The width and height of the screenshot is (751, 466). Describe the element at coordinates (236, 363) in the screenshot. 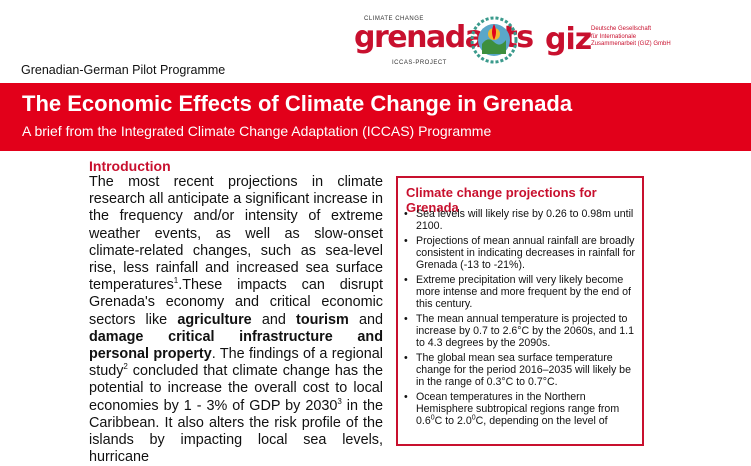

I see `intro-text: . The findings of a regional study` at that location.